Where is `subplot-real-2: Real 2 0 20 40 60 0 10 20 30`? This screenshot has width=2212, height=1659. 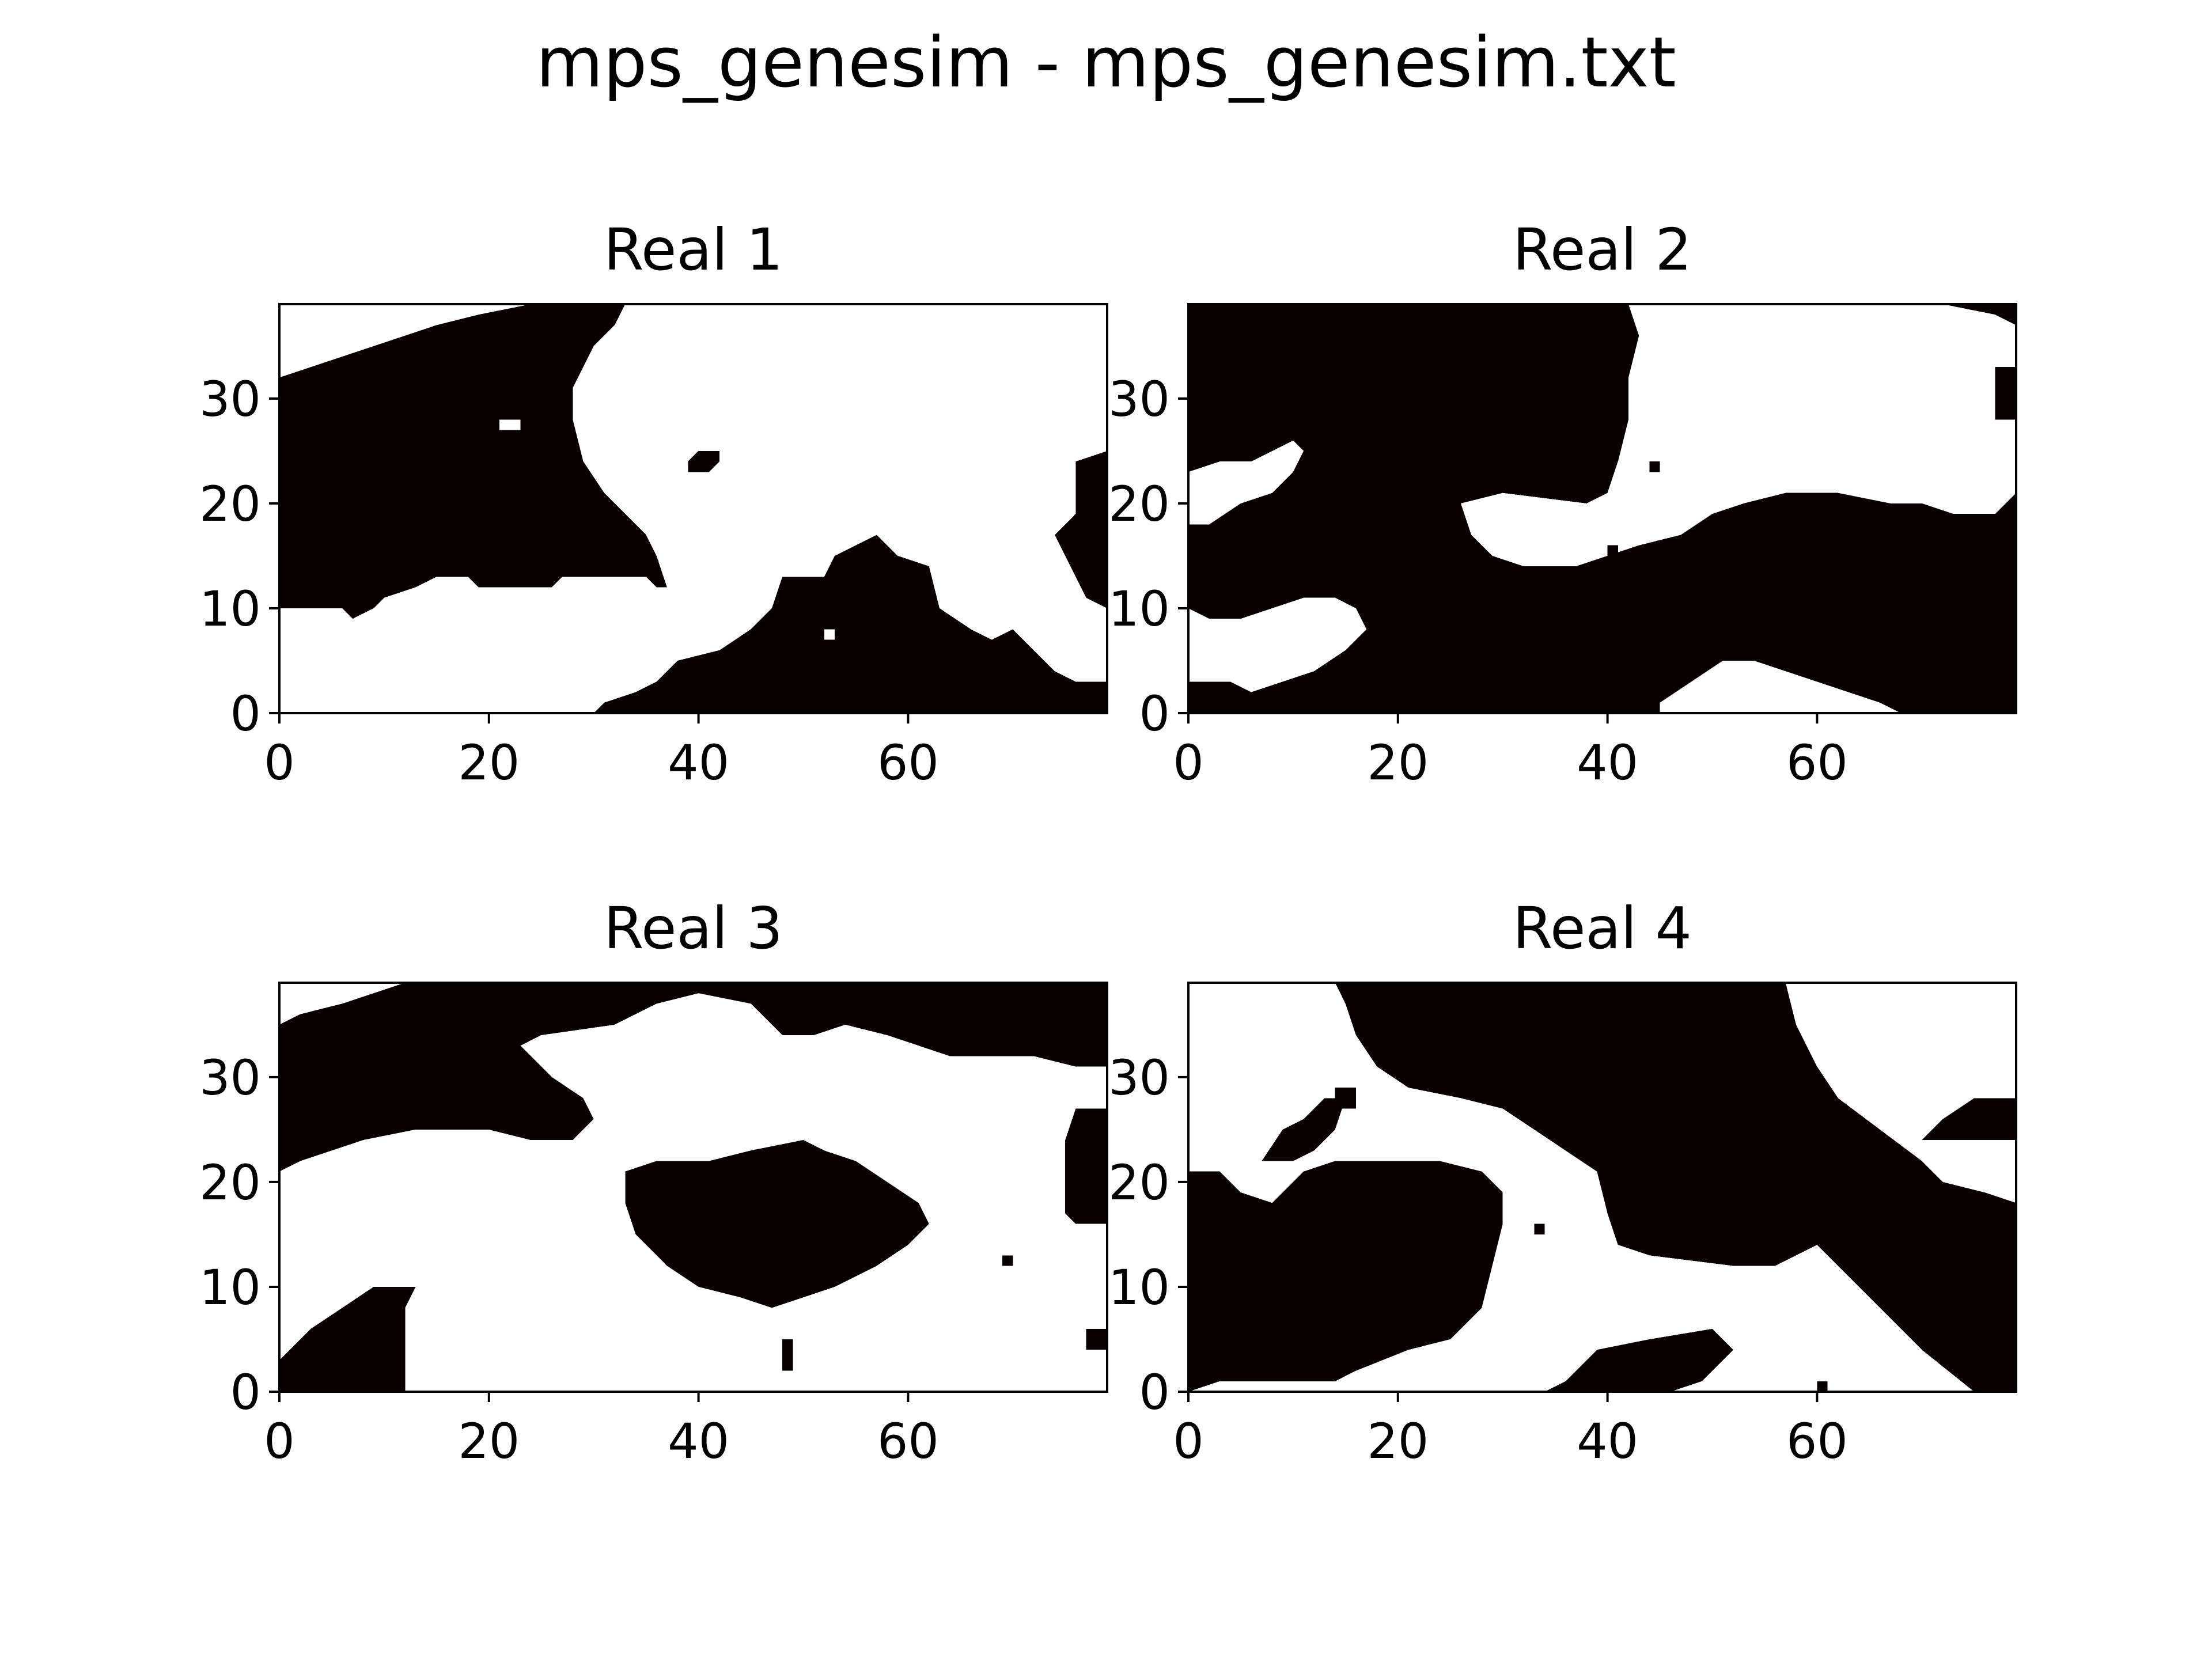
subplot-real-2: Real 2 0 20 40 60 0 10 20 30 is located at coordinates (1562, 503).